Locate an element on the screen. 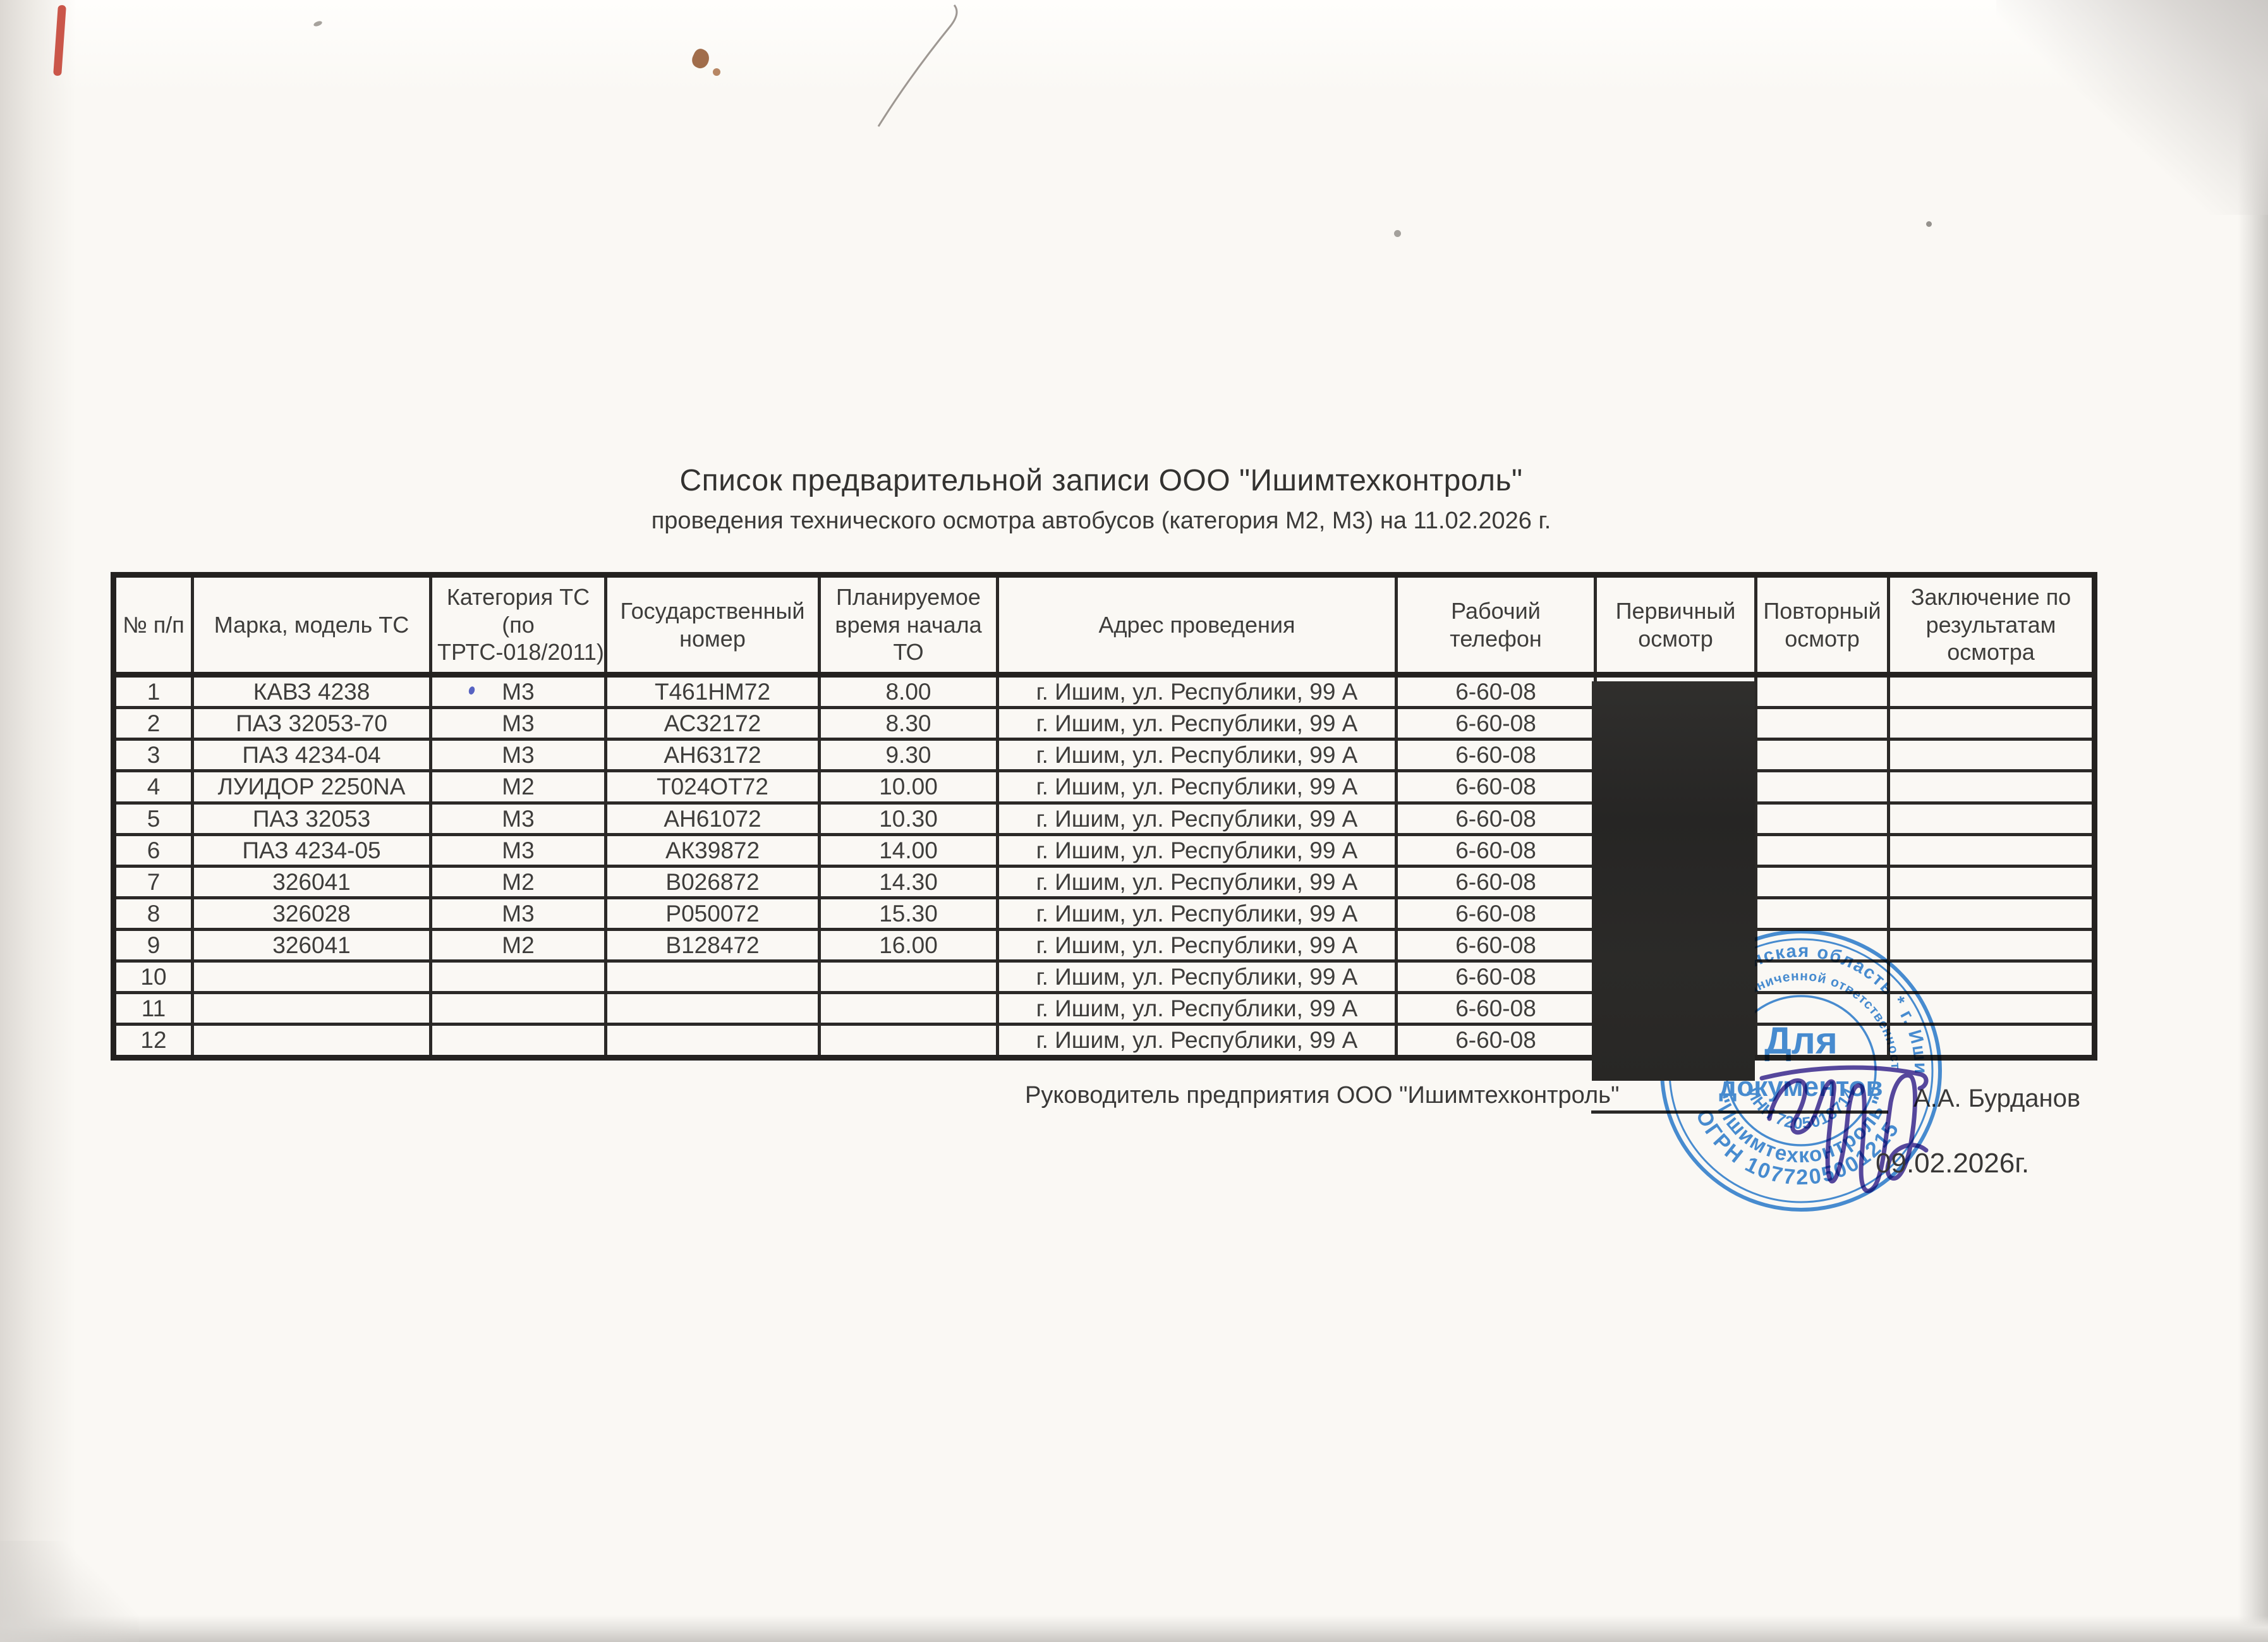 The image size is (2268, 1642). cell-model: ПАЗ 4234-05 is located at coordinates (311, 850).